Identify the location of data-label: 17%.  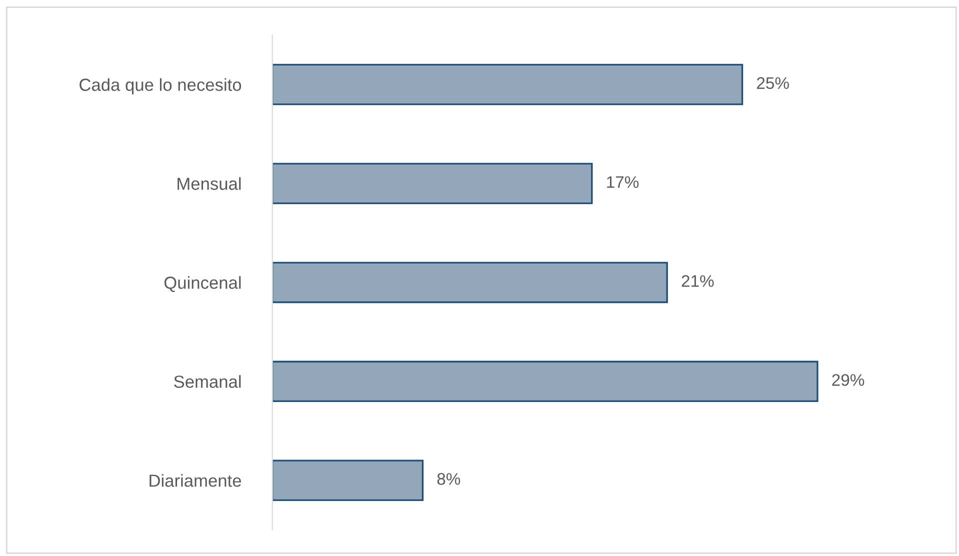
(623, 182).